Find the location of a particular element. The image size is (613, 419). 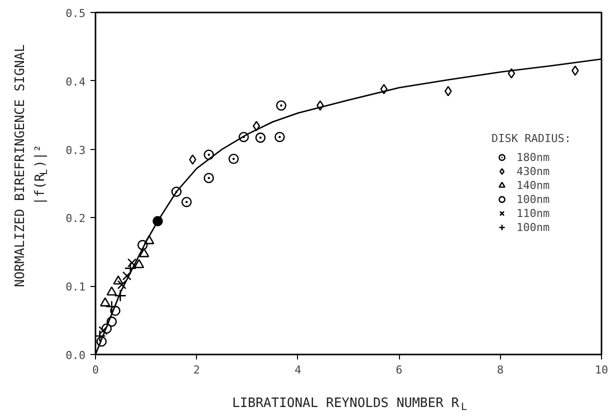

legend-label: 140nm is located at coordinates (533, 185).